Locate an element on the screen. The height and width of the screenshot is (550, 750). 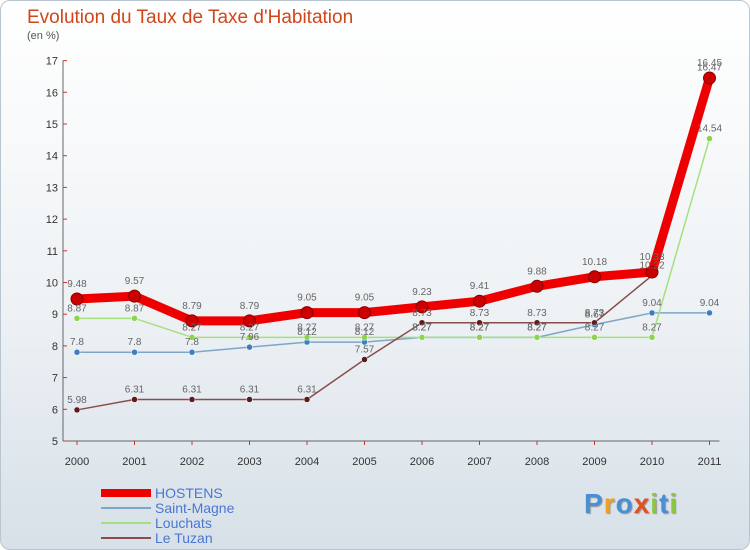
x-tick-label: 2007 is located at coordinates (479, 462).